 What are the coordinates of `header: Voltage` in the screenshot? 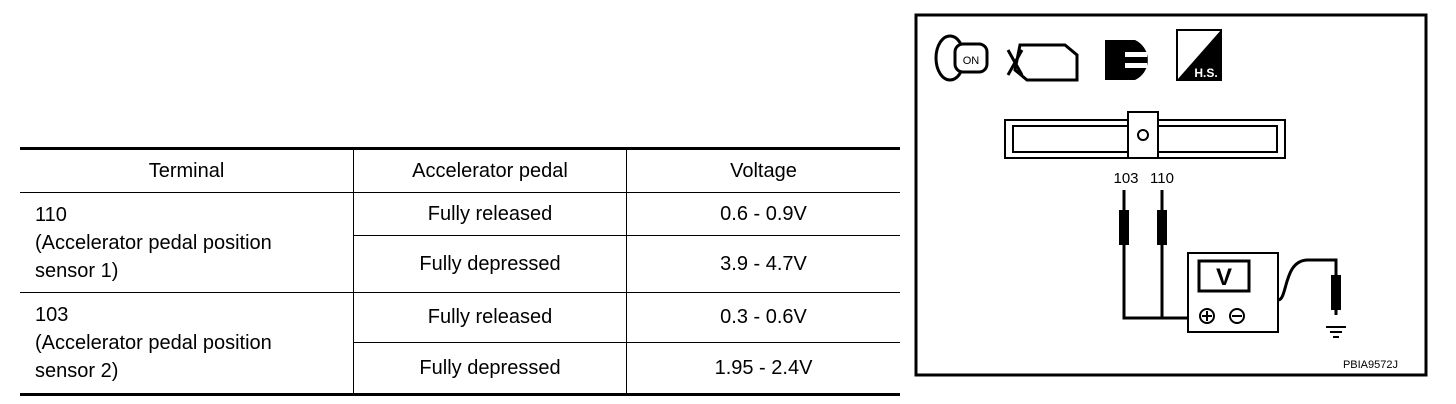 It's located at (763, 170).